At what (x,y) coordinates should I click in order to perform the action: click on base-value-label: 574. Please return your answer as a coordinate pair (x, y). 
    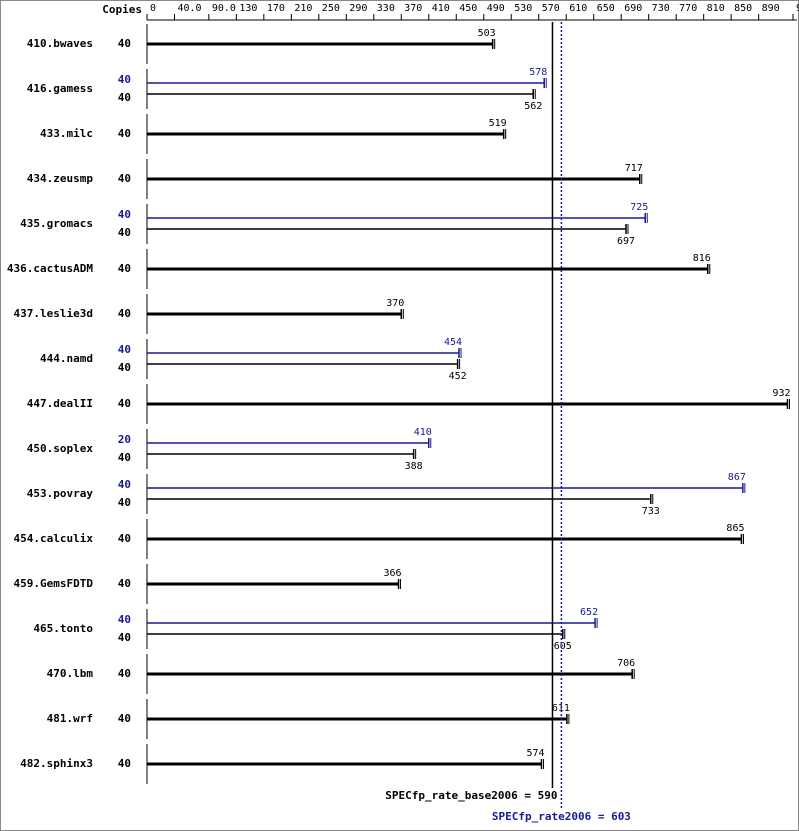
    Looking at the image, I should click on (535, 753).